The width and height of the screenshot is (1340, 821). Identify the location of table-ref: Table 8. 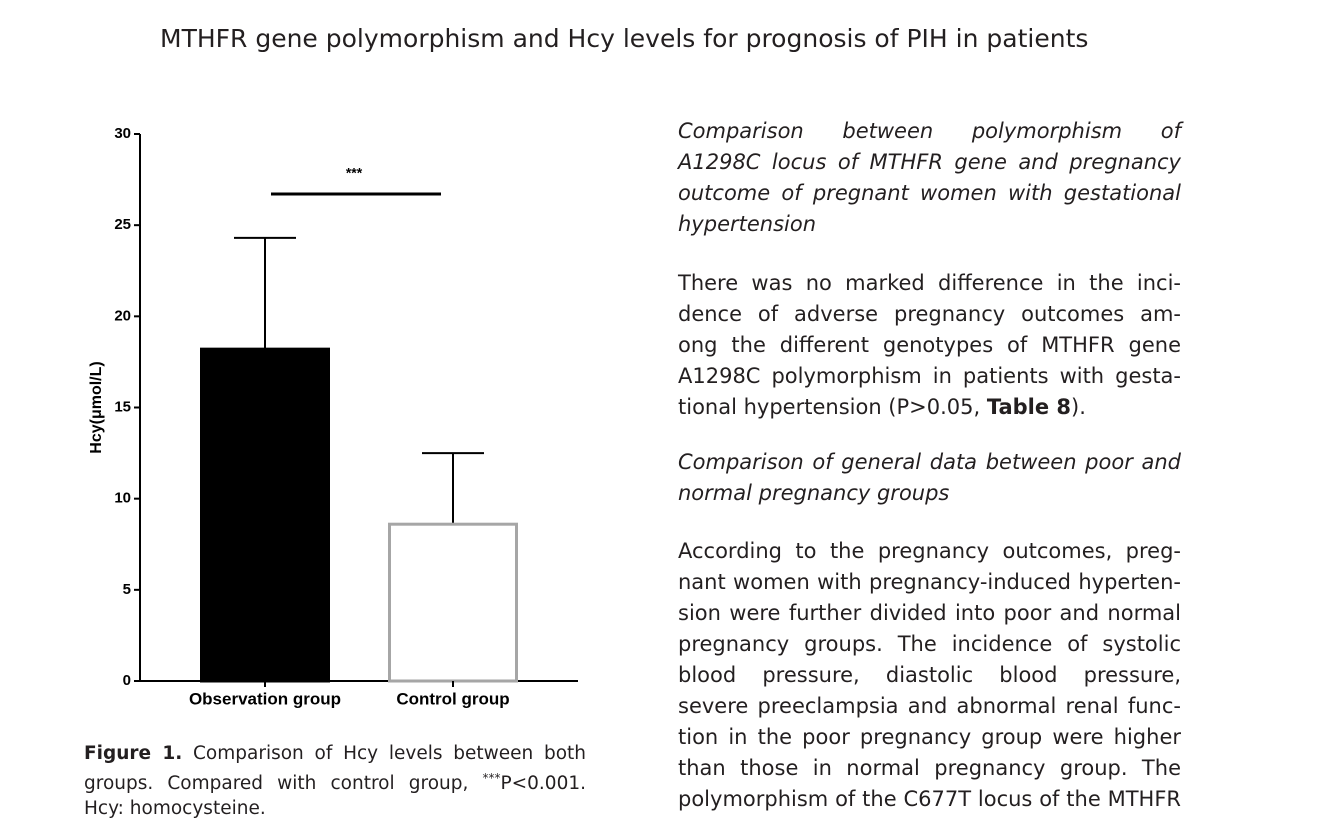
(1029, 407).